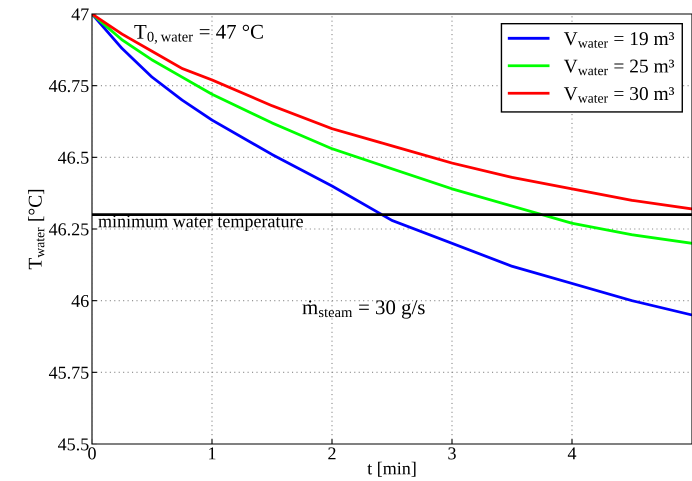  What do you see at coordinates (212, 453) in the screenshot?
I see `x-tick-label: 1` at bounding box center [212, 453].